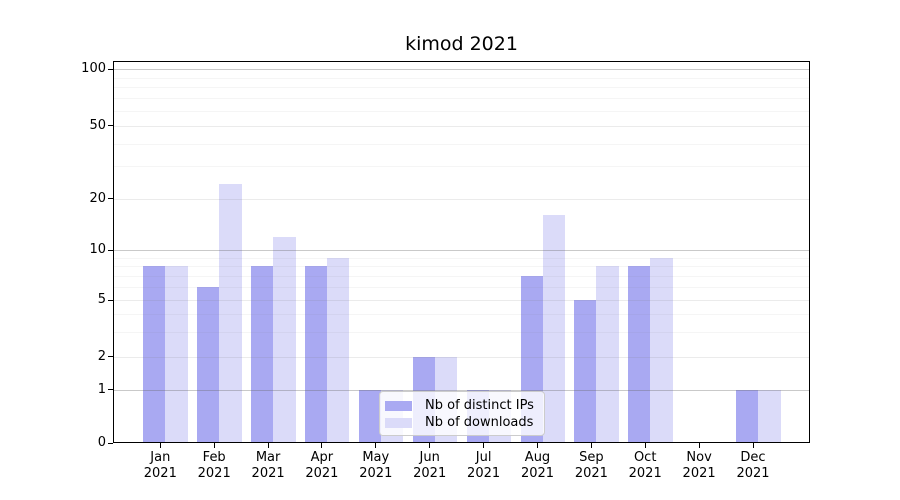 The height and width of the screenshot is (500, 900). Describe the element at coordinates (479, 422) in the screenshot. I see `legend-label-downloads: Nb of downloads` at that location.